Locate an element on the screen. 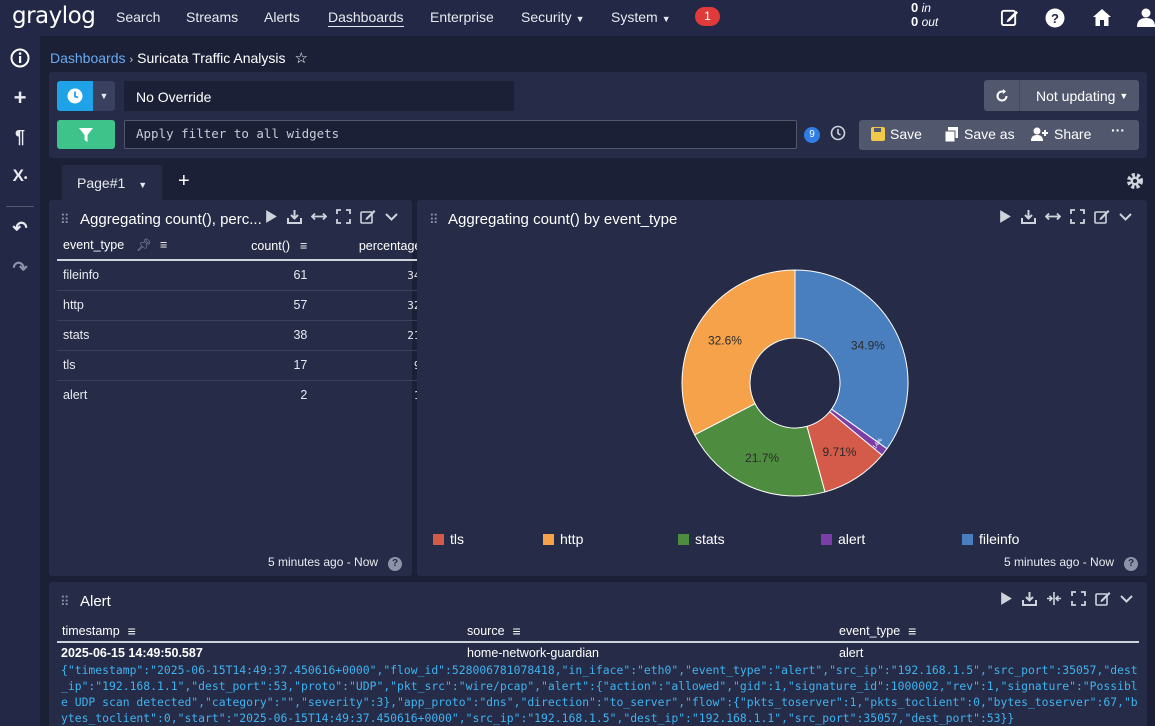 This screenshot has width=1155, height=726. graylog-logo: graylog is located at coordinates (54, 16).